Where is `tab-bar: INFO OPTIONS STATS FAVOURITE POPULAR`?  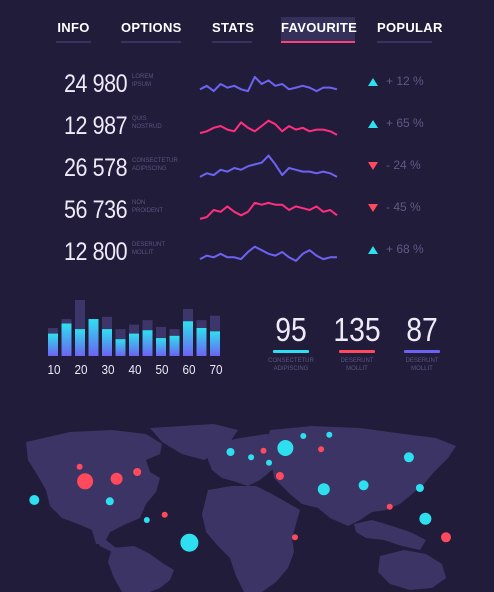 tab-bar: INFO OPTIONS STATS FAVOURITE POPULAR is located at coordinates (247, 25).